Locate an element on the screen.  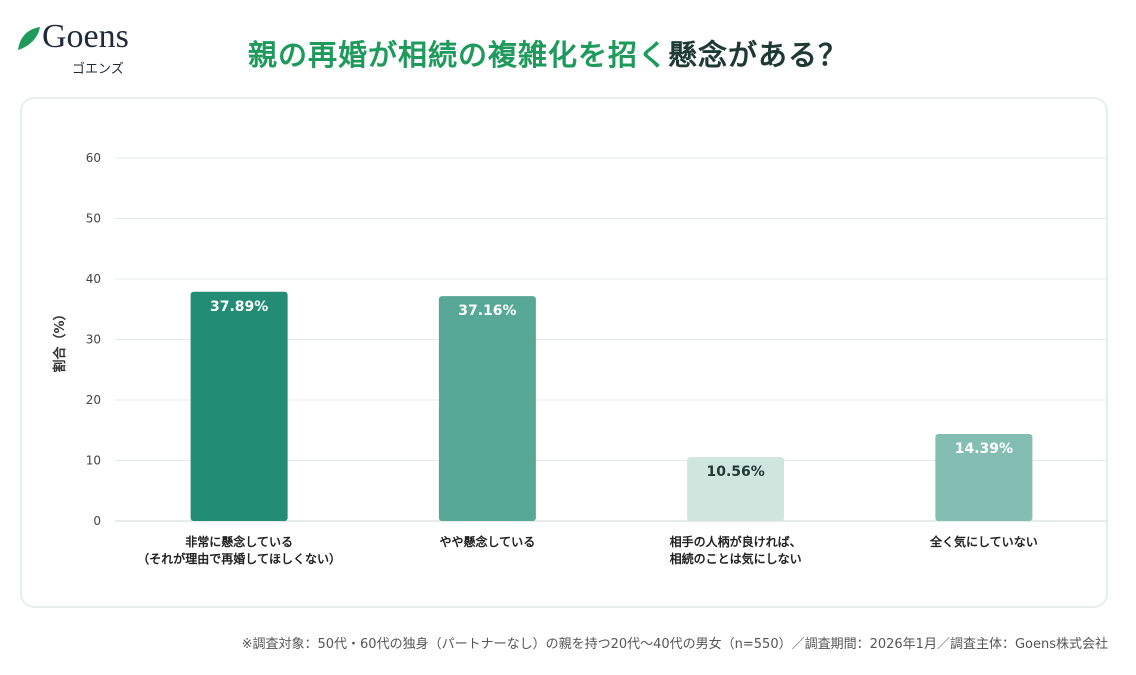
logo-kana: ゴエンズ is located at coordinates (98, 69).